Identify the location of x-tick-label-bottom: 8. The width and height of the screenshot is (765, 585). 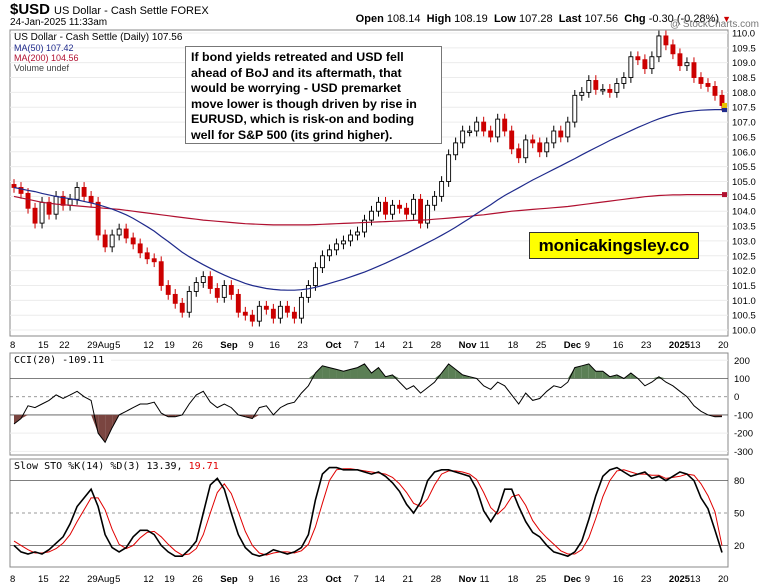
(12, 579).